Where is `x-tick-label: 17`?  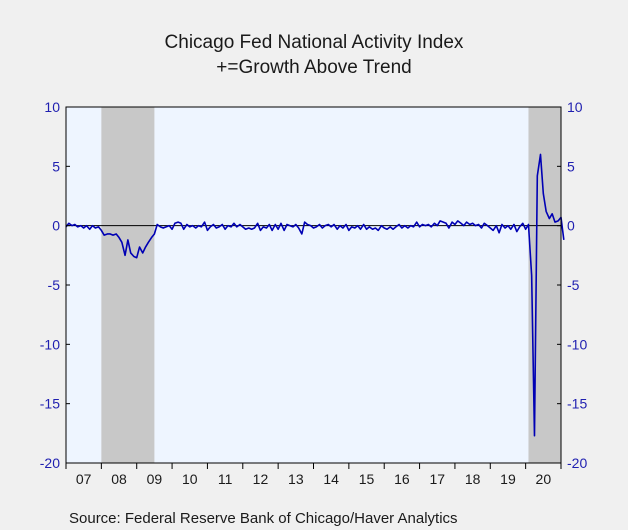 x-tick-label: 17 is located at coordinates (437, 479).